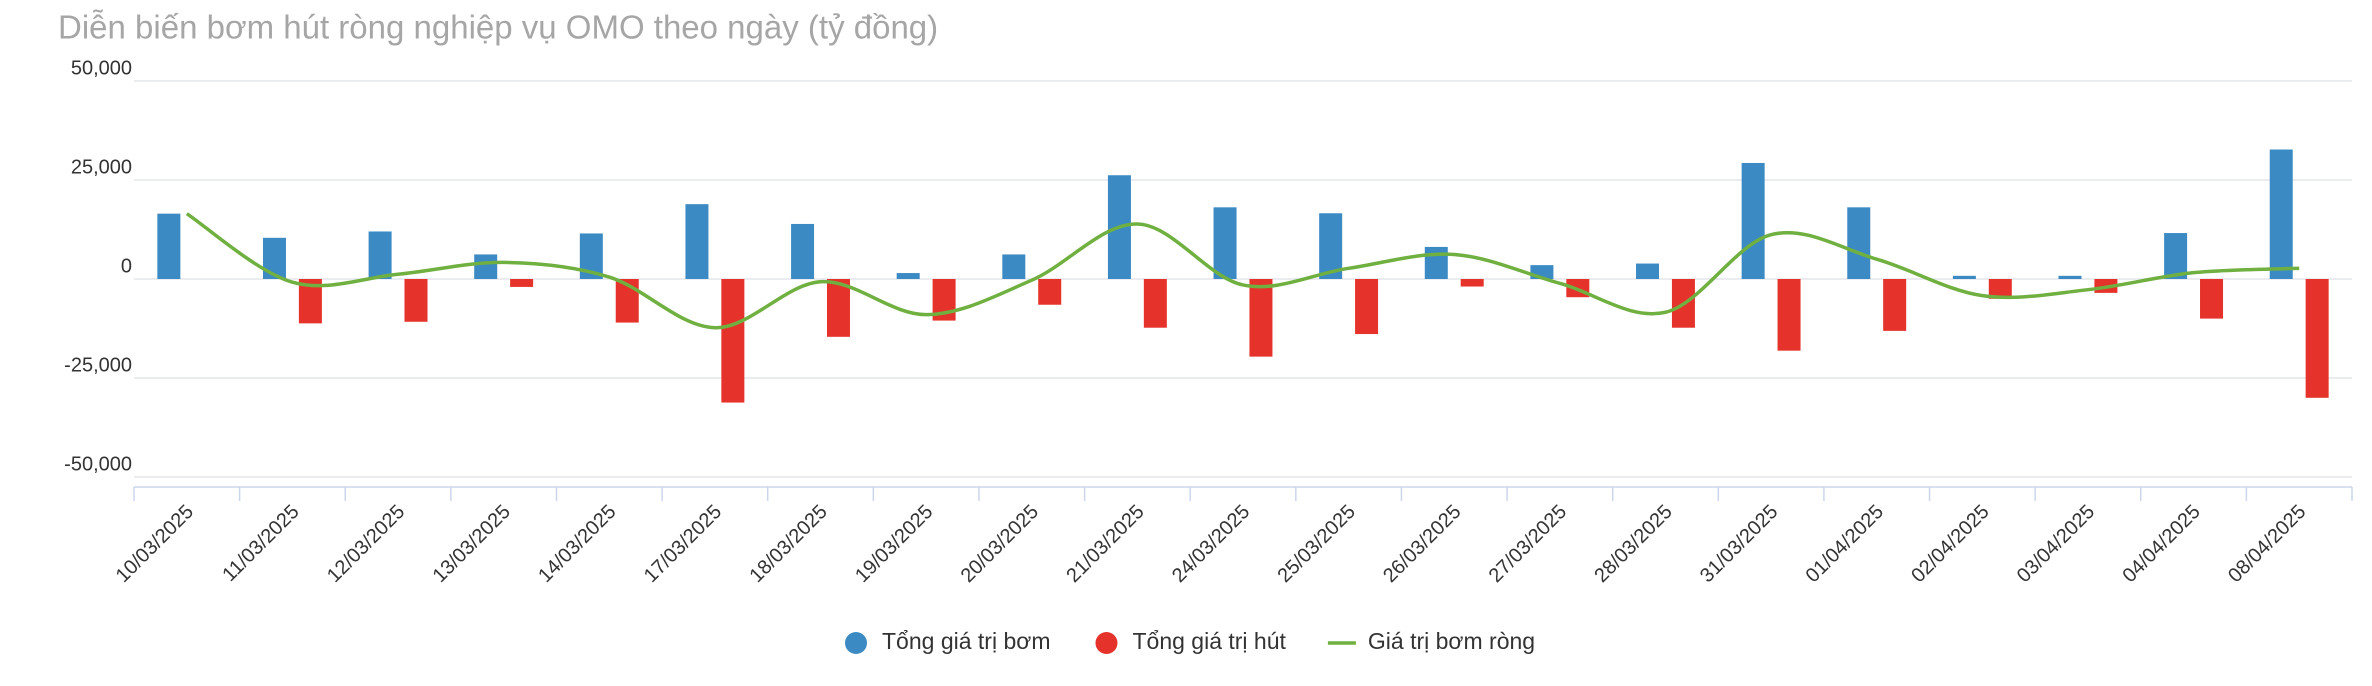 The image size is (2372, 686). What do you see at coordinates (577, 544) in the screenshot?
I see `x-tick-label: 14/03/2025` at bounding box center [577, 544].